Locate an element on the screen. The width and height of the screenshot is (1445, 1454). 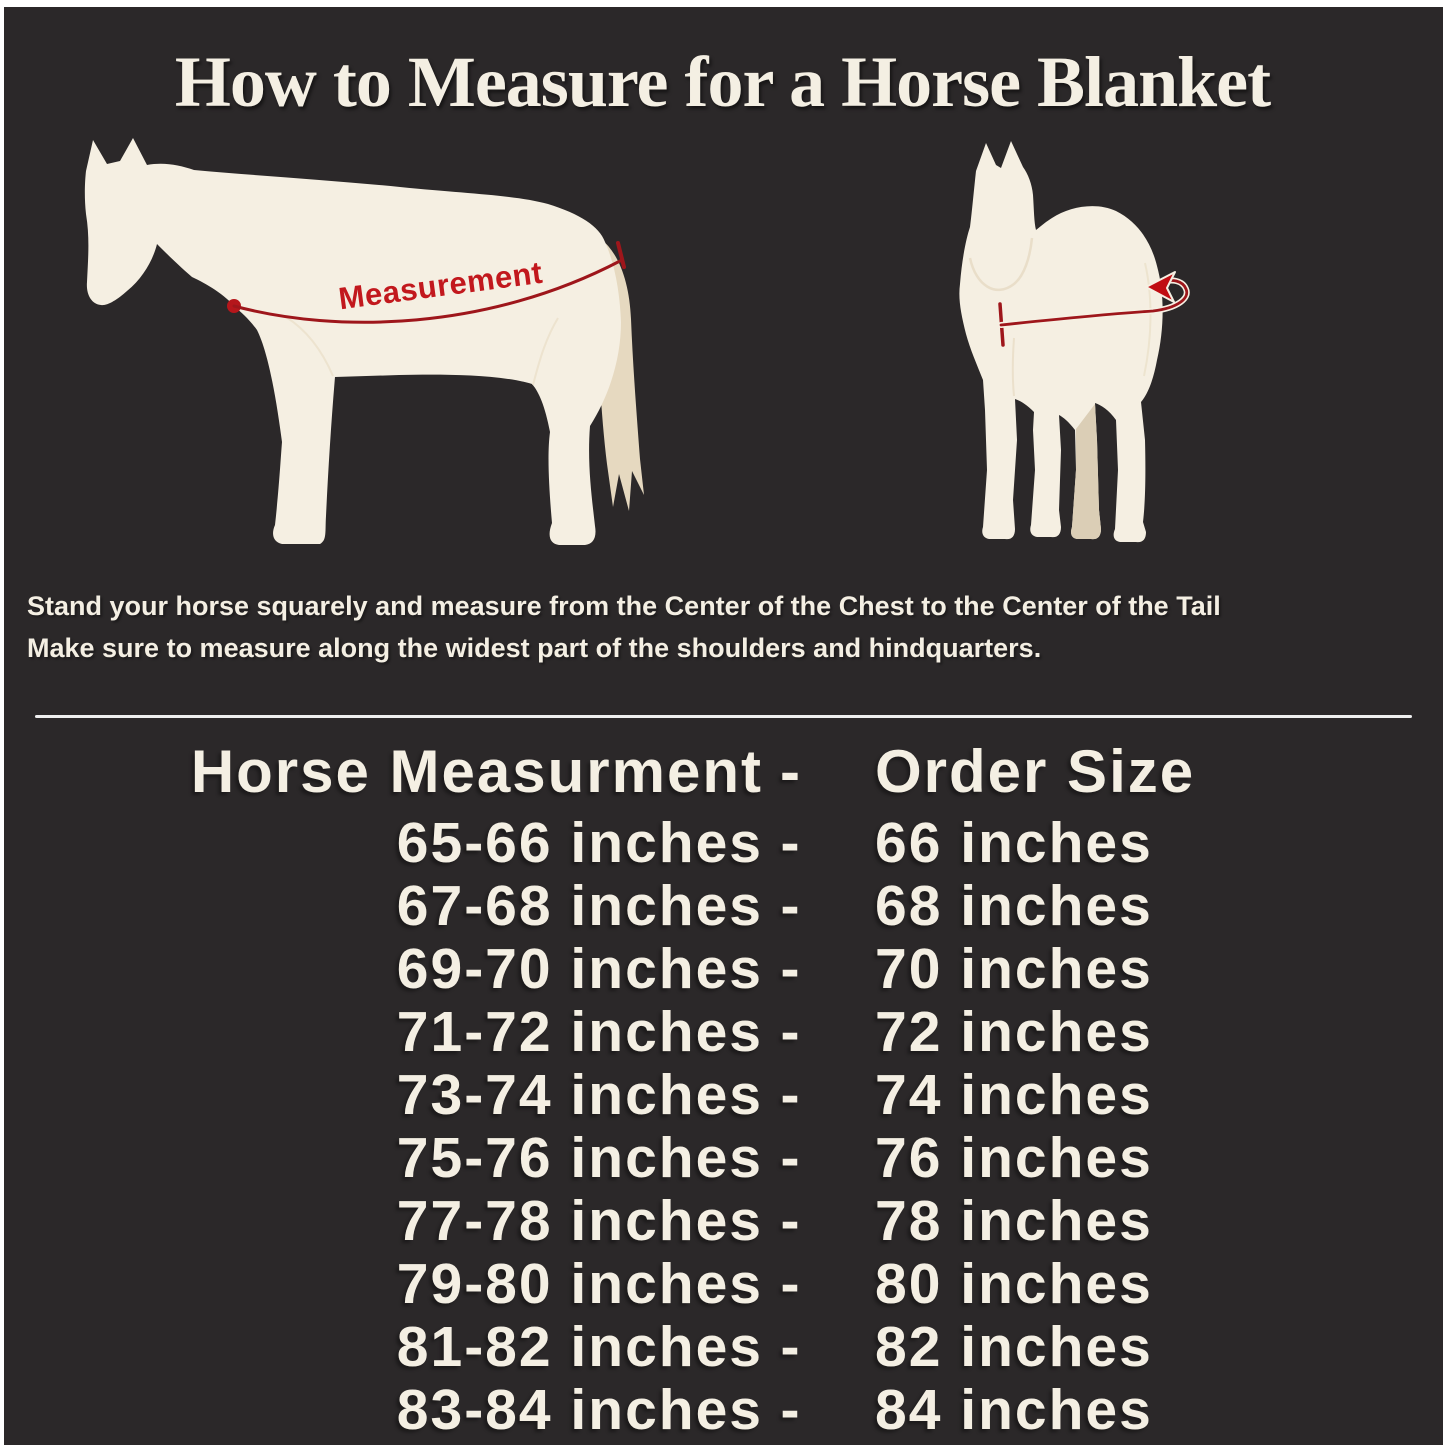
row-order-size: 68 inches is located at coordinates (1014, 906).